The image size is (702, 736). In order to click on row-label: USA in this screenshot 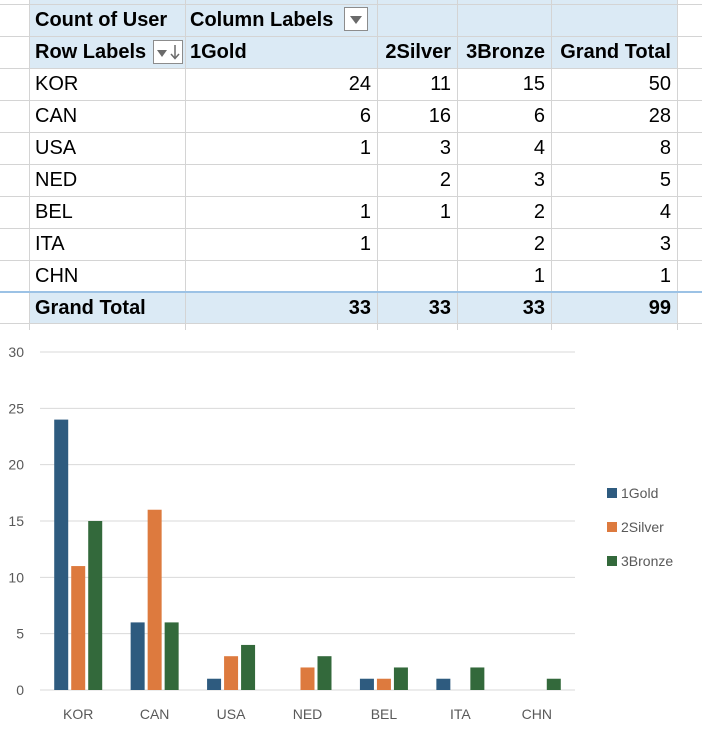, I will do `click(56, 148)`.